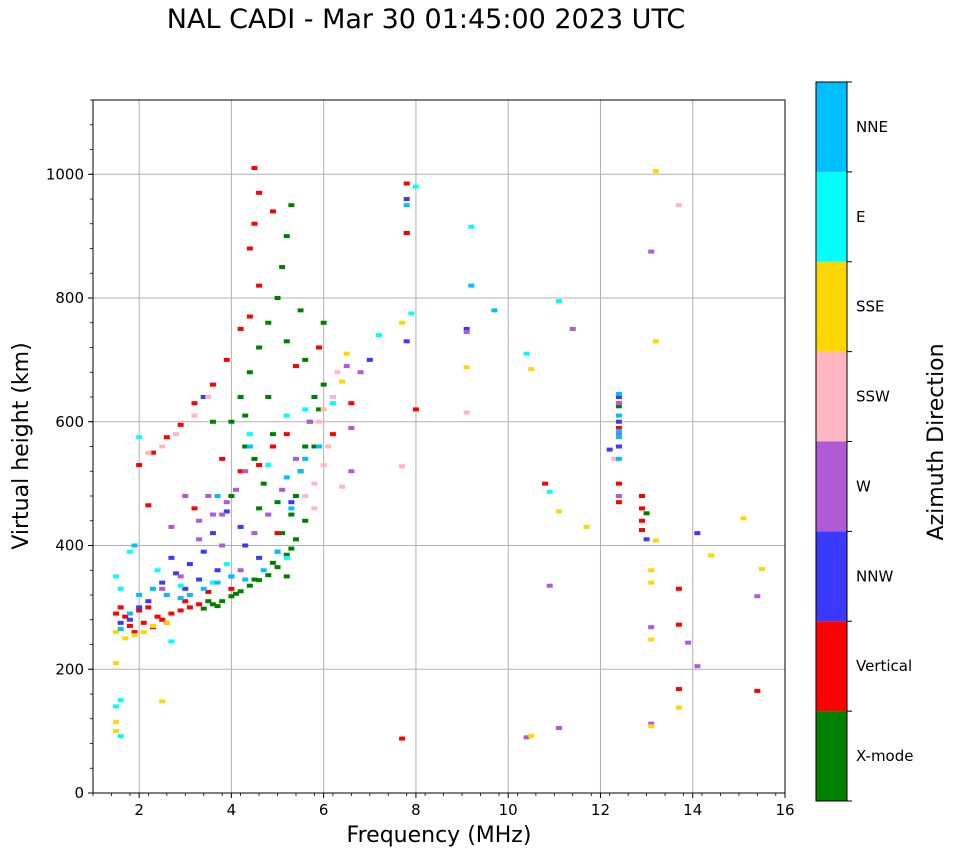 The height and width of the screenshot is (857, 958). I want to click on chart-title: NAL CADI - Mar 30 01:45:00 2023 UTC, so click(426, 19).